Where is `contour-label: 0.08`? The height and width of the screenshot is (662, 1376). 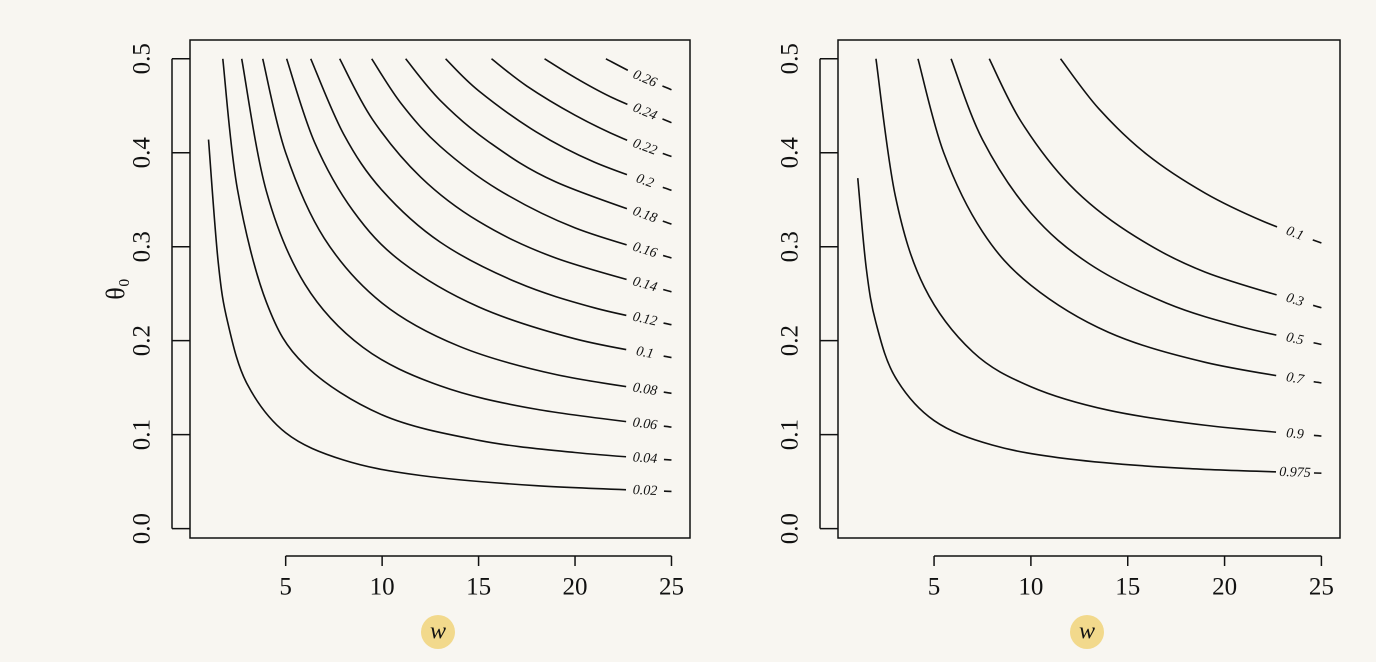
contour-label: 0.08 is located at coordinates (645, 389).